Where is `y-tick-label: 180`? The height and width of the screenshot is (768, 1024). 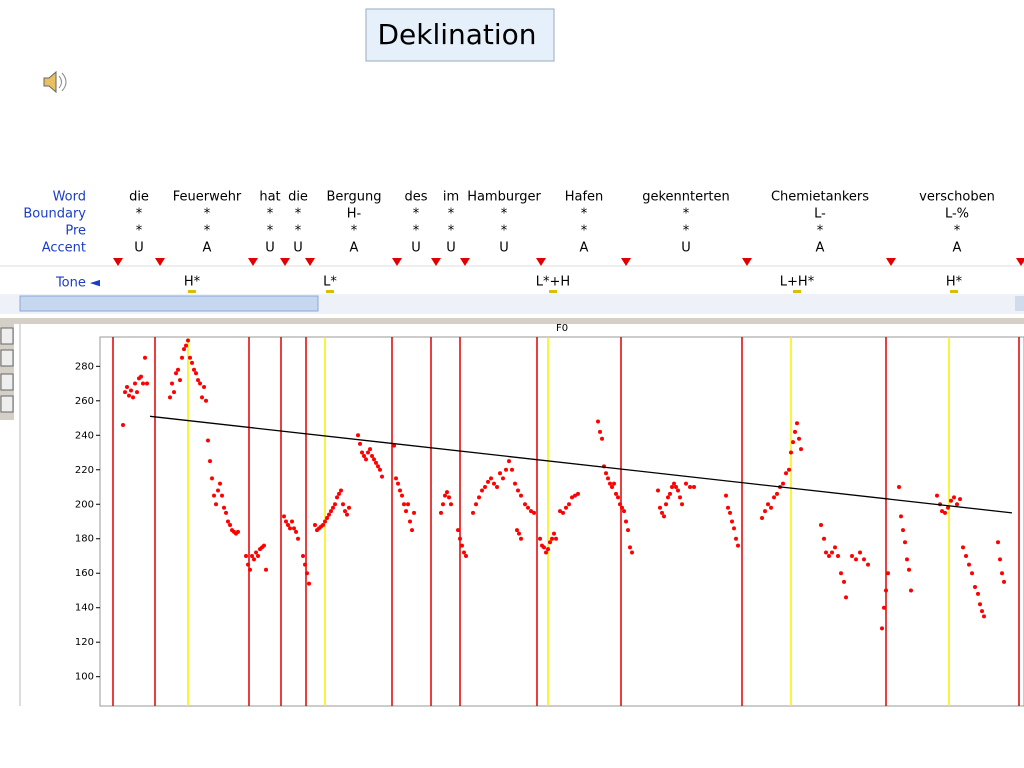
y-tick-label: 180 is located at coordinates (84, 539).